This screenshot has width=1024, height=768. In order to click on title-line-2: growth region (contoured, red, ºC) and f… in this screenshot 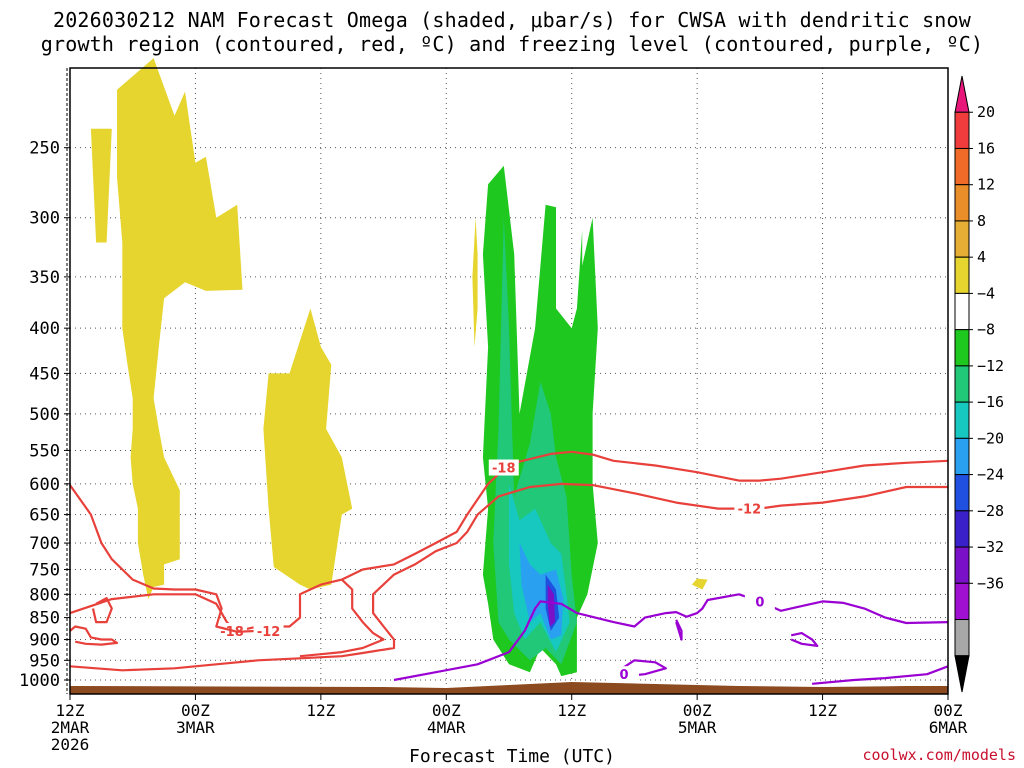, I will do `click(512, 44)`.